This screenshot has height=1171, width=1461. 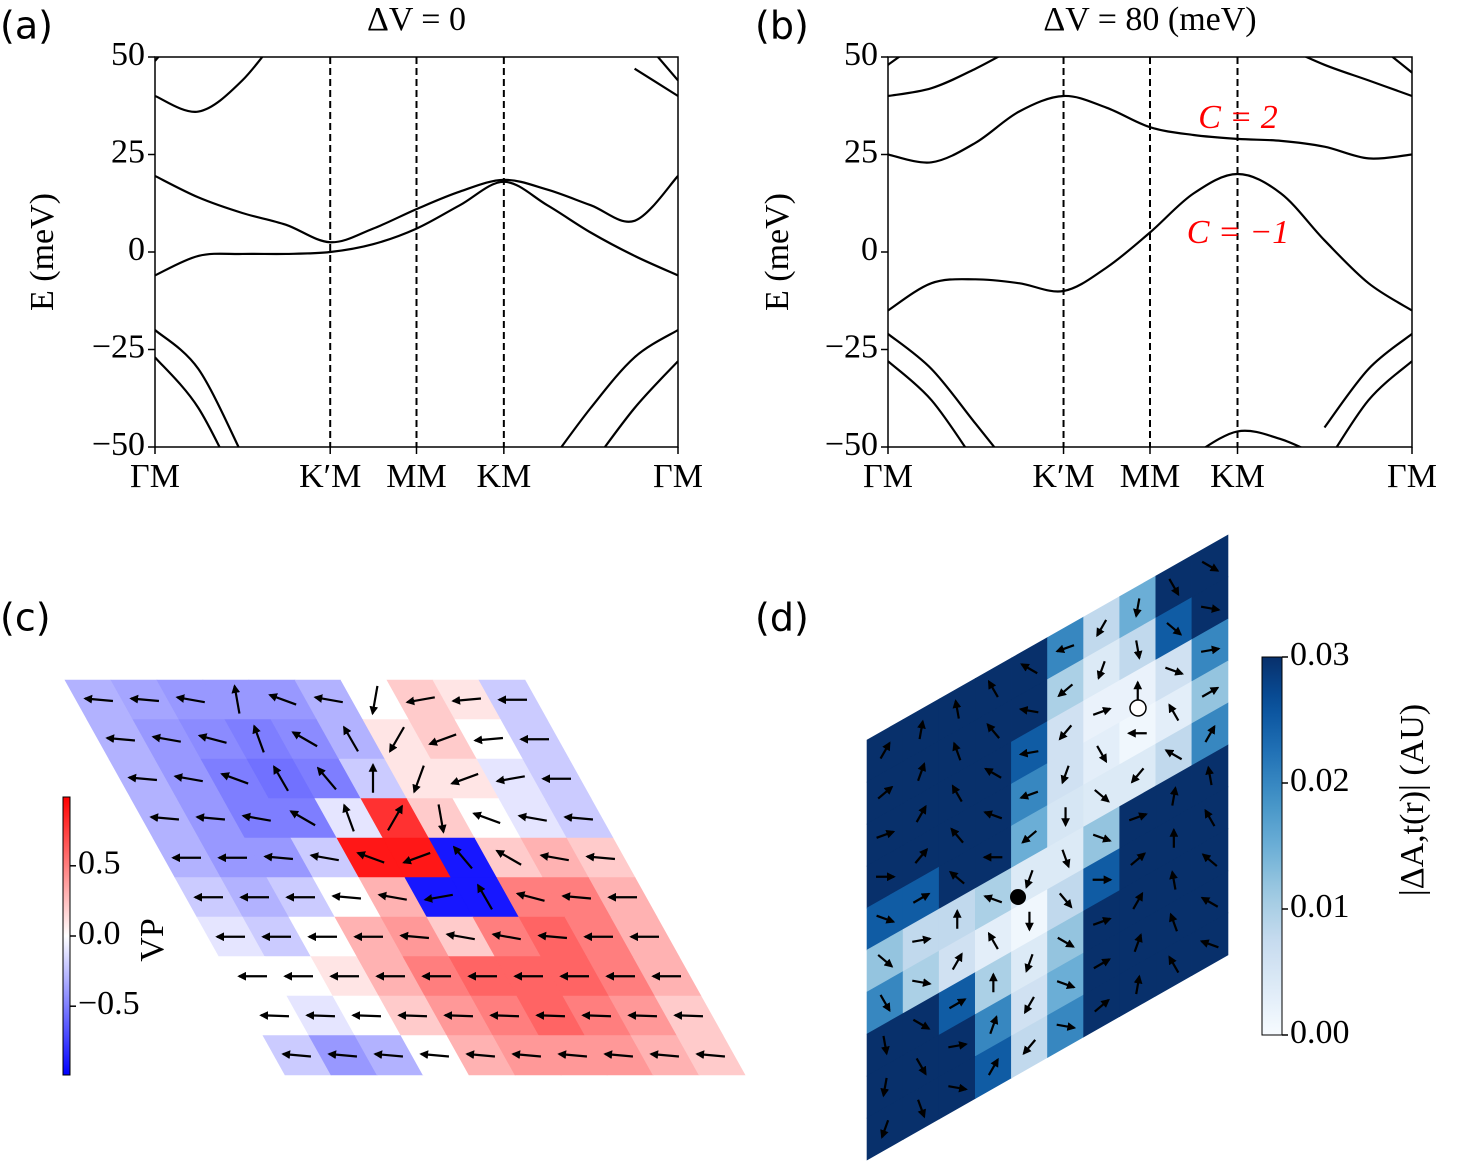 I want to click on y-tick-label: 25, so click(x=861, y=151).